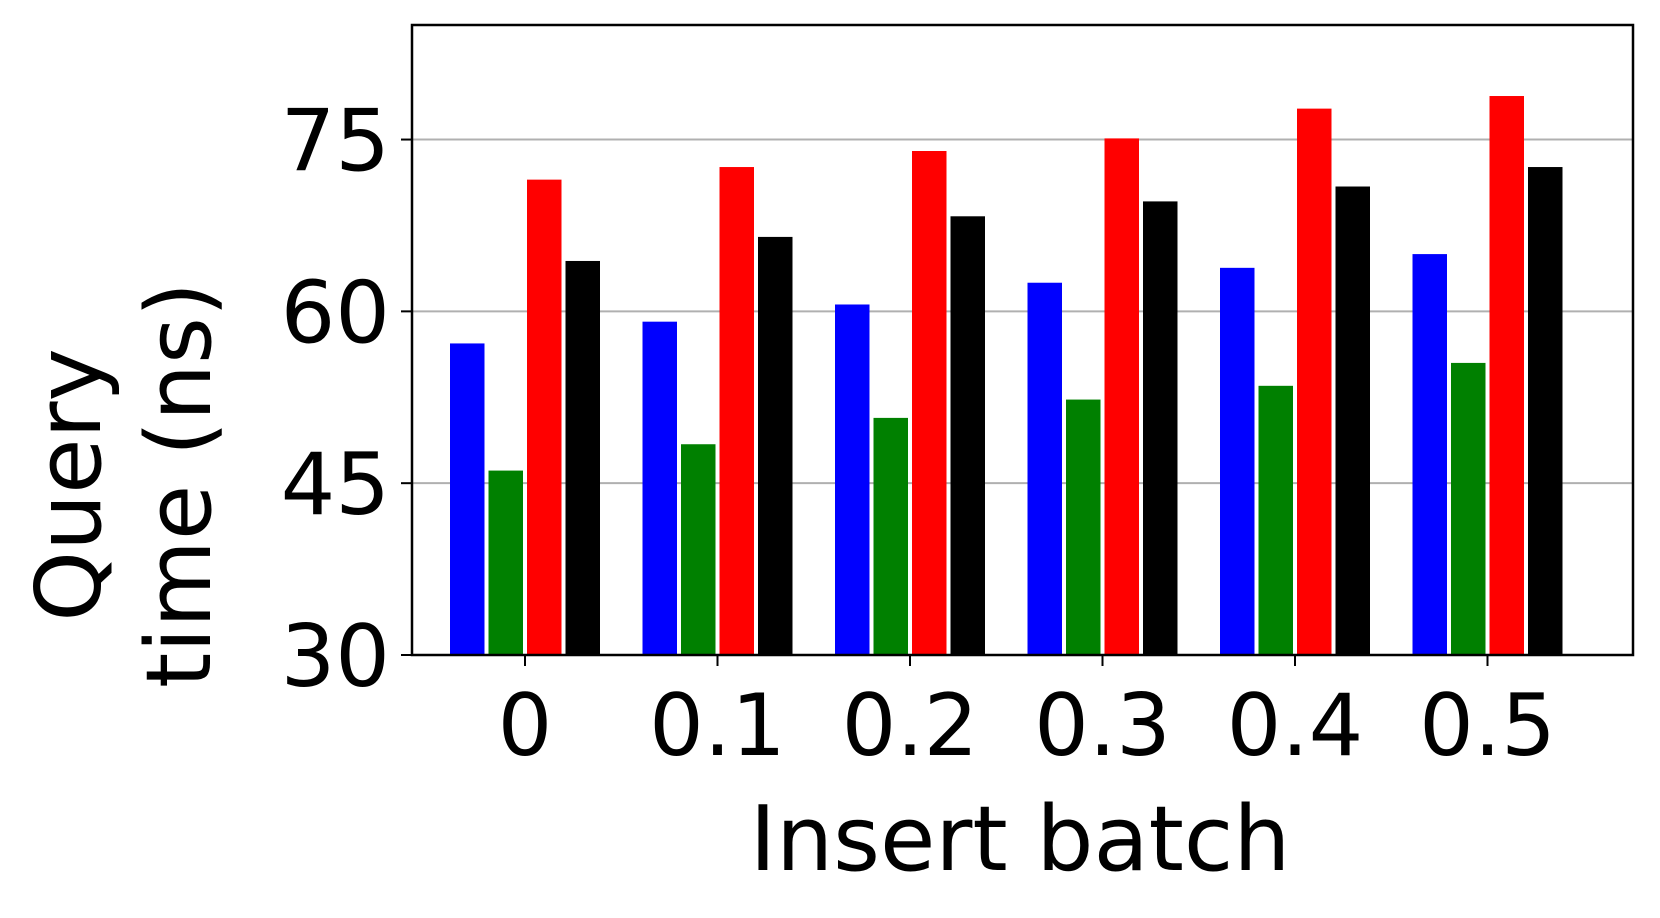 This screenshot has width=1660, height=918. Describe the element at coordinates (717, 726) in the screenshot. I see `x-tick-label: 0.1` at that location.